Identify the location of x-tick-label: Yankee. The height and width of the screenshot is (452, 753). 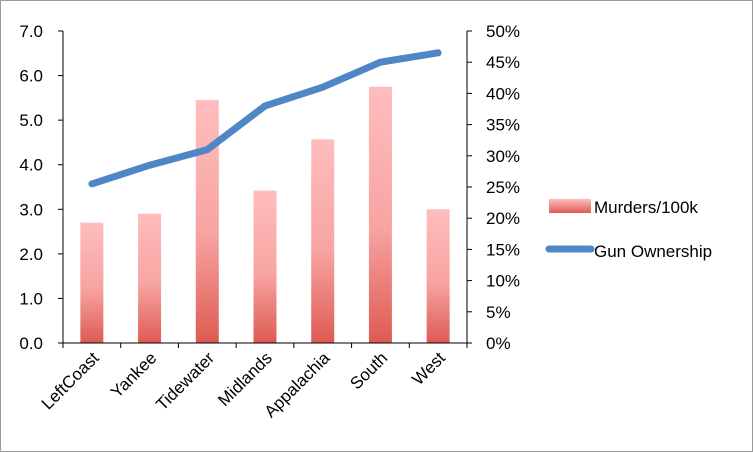
(133, 374).